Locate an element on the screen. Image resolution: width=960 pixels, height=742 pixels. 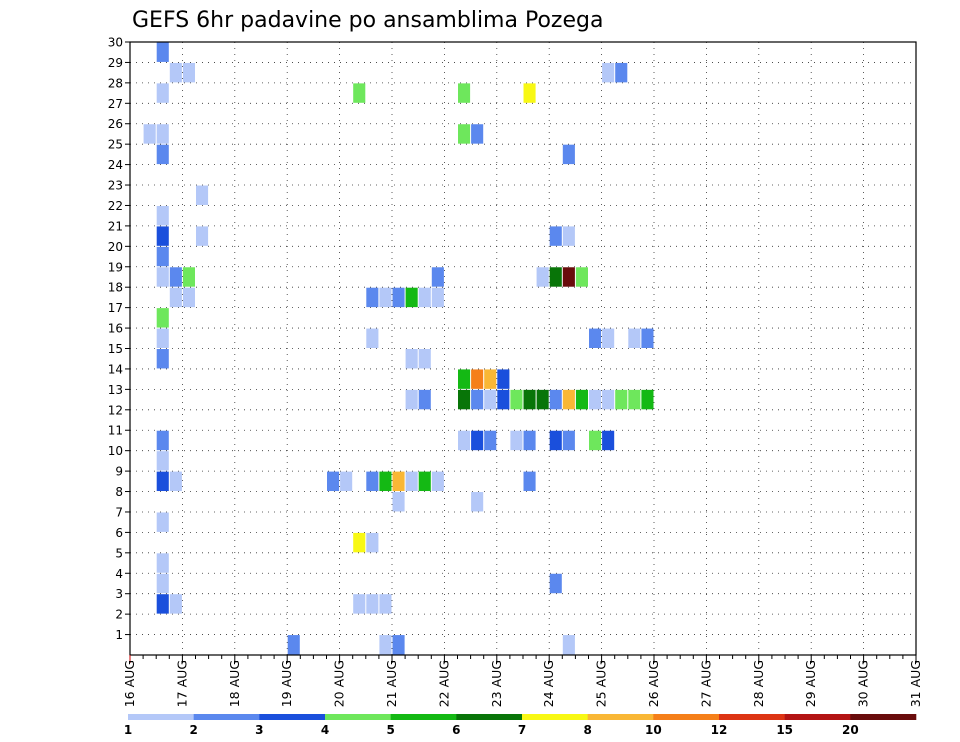
x-tick-label: 20 AUG is located at coordinates (339, 683).